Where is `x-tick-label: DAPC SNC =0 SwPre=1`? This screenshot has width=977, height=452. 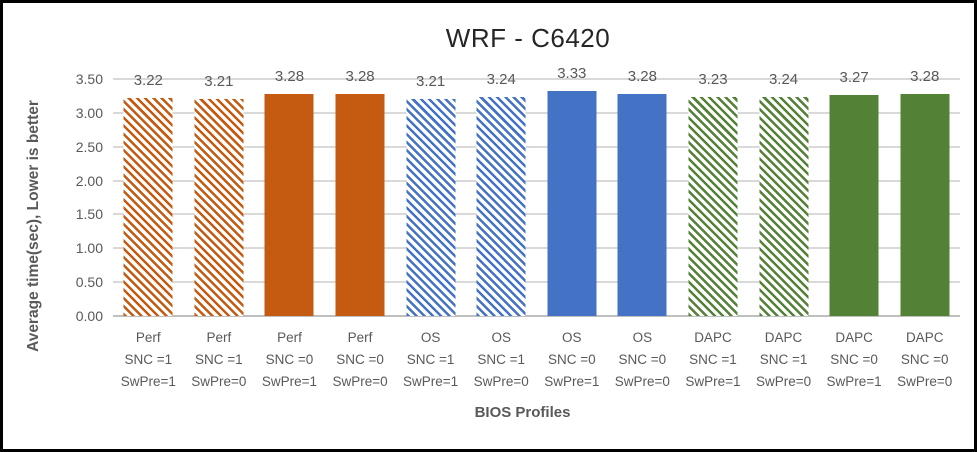
x-tick-label: DAPC SNC =0 SwPre=1 is located at coordinates (854, 360).